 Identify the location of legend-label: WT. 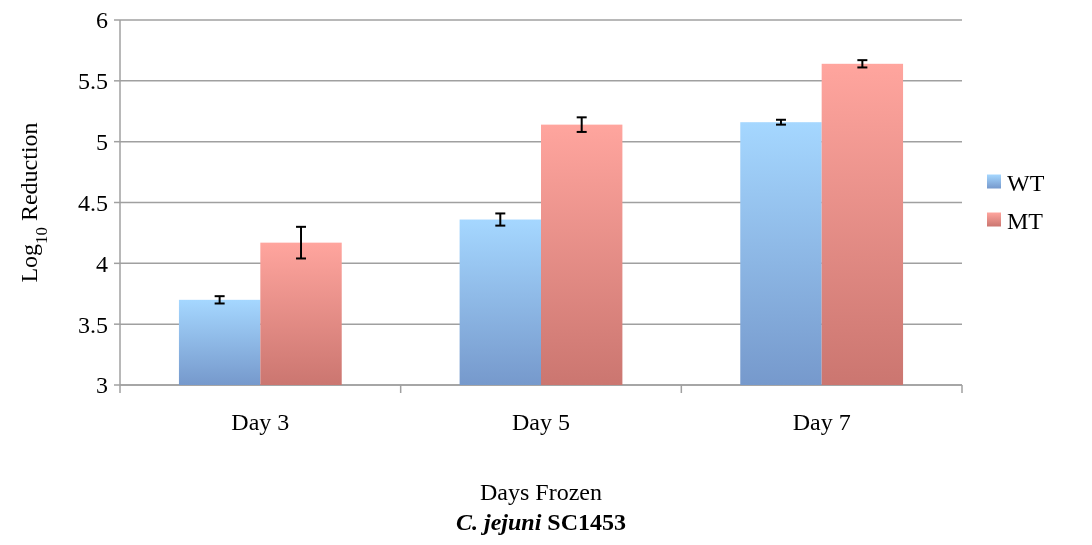
(1026, 182).